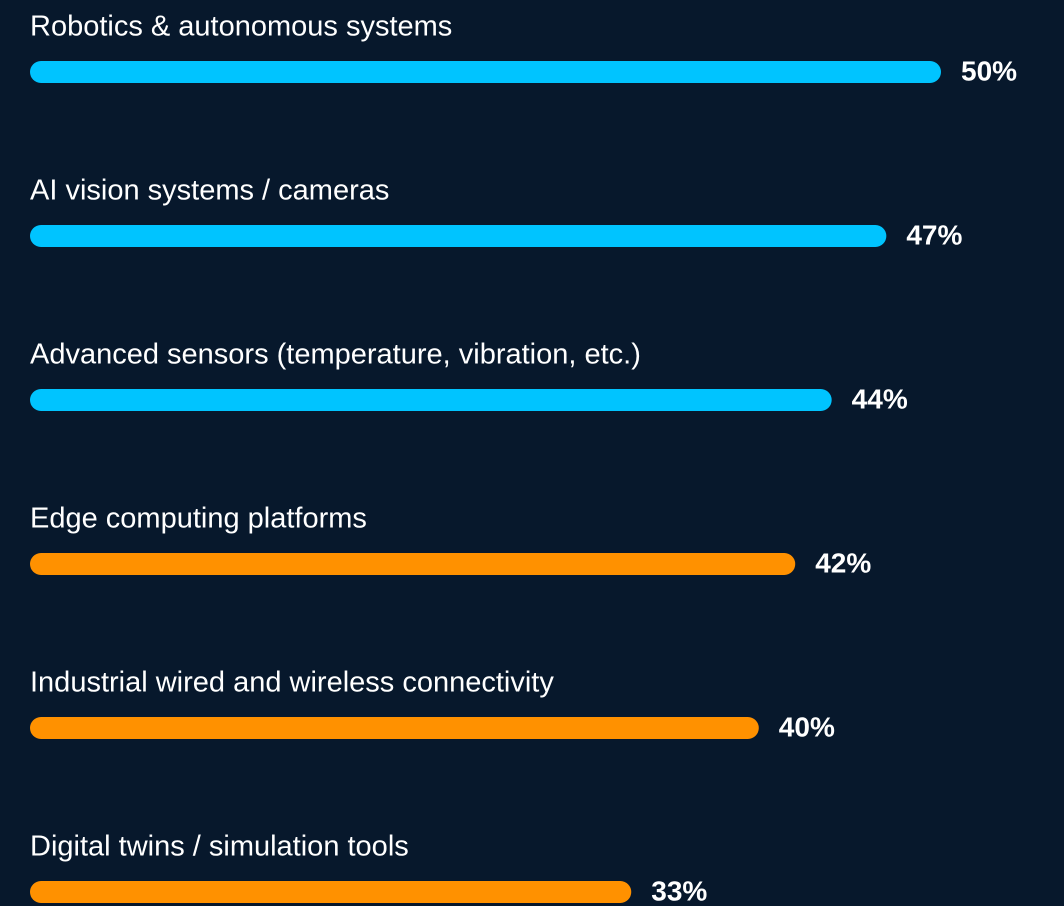 The width and height of the screenshot is (1064, 906). Describe the element at coordinates (807, 726) in the screenshot. I see `value-label: 40%` at that location.